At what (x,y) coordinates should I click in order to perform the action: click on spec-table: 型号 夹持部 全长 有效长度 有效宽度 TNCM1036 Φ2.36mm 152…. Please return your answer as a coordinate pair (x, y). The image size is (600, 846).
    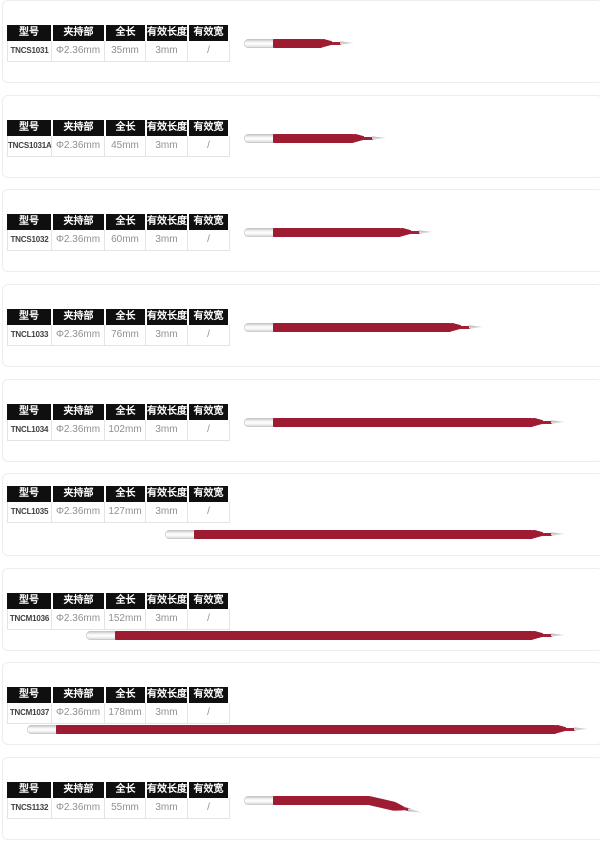
    Looking at the image, I should click on (118, 611).